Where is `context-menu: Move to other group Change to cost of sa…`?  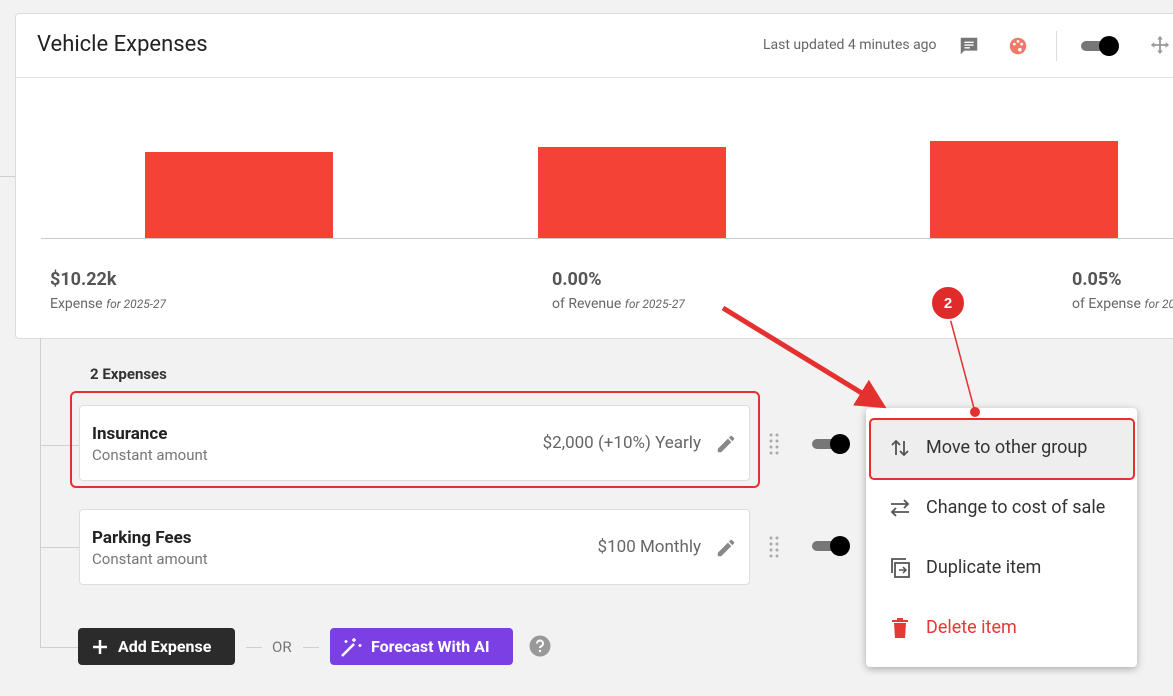
context-menu: Move to other group Change to cost of sa… is located at coordinates (1001, 537).